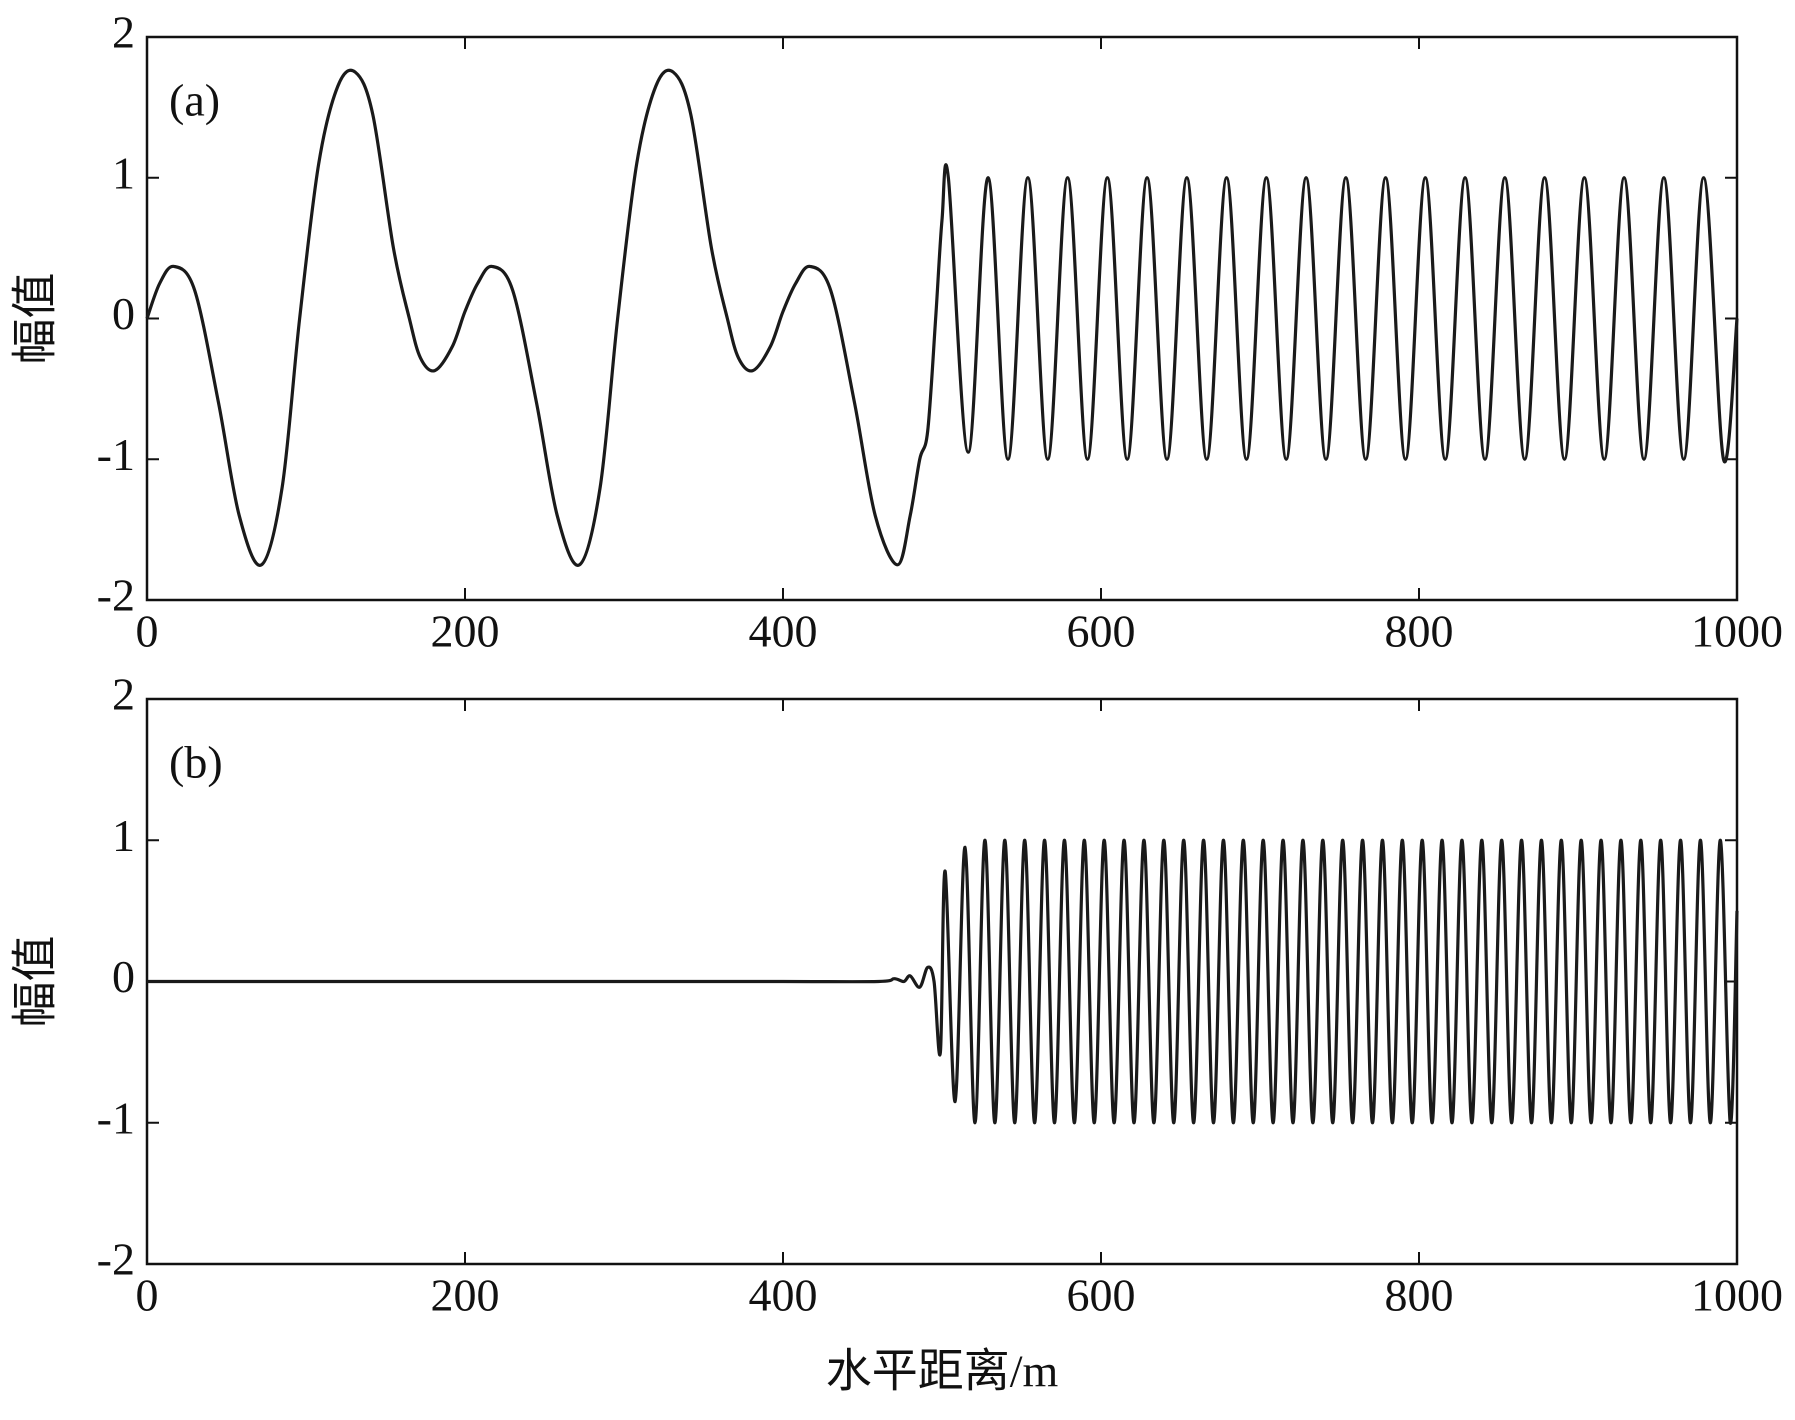 Image resolution: width=1795 pixels, height=1420 pixels. Describe the element at coordinates (942, 1371) in the screenshot. I see `x-axis-label: 水平距离/m` at that location.